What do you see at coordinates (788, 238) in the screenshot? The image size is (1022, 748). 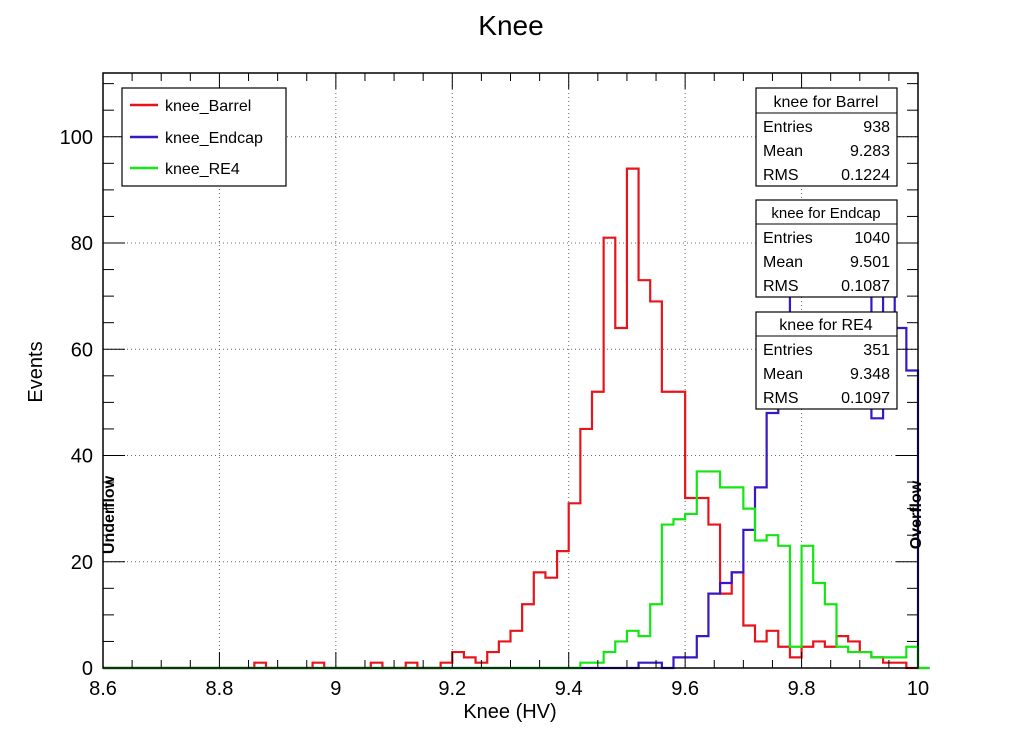 I see `stats-endcap-entries-label: Entries` at bounding box center [788, 238].